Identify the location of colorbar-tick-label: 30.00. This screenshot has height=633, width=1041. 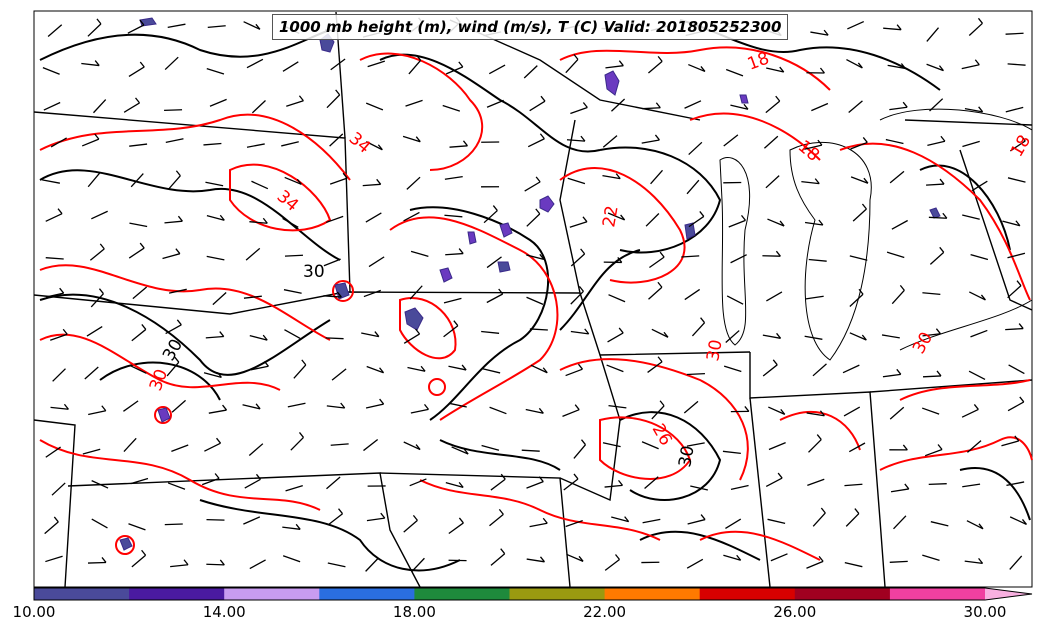
(985, 612).